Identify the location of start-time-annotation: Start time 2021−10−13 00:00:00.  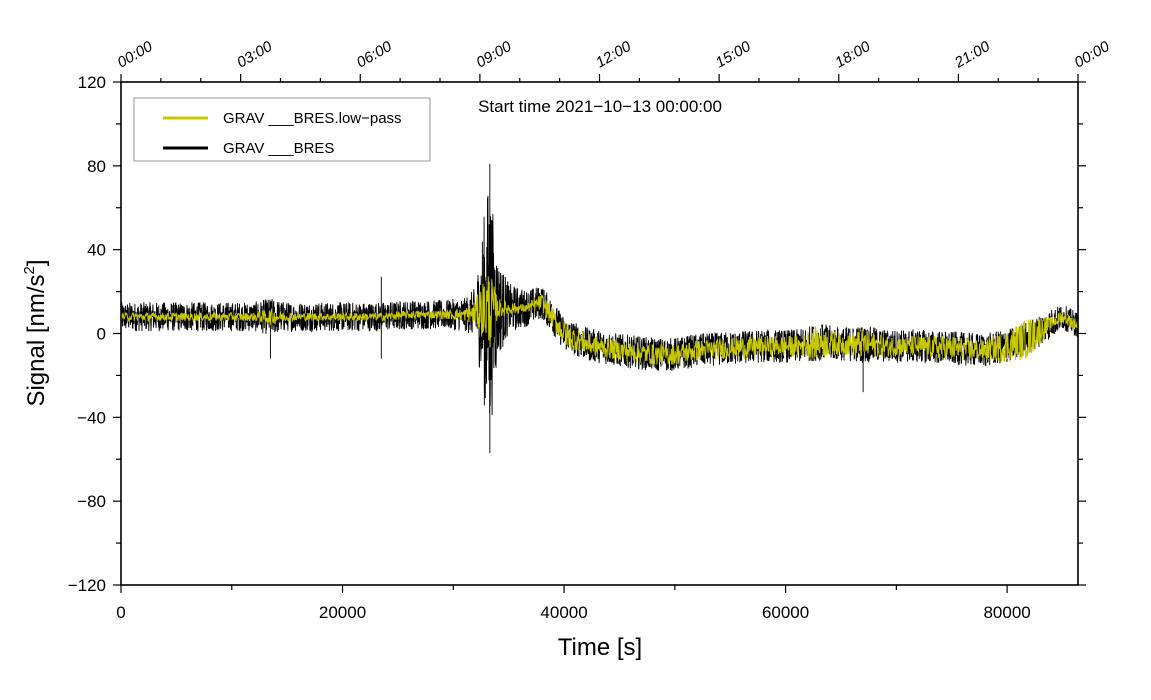
(600, 106).